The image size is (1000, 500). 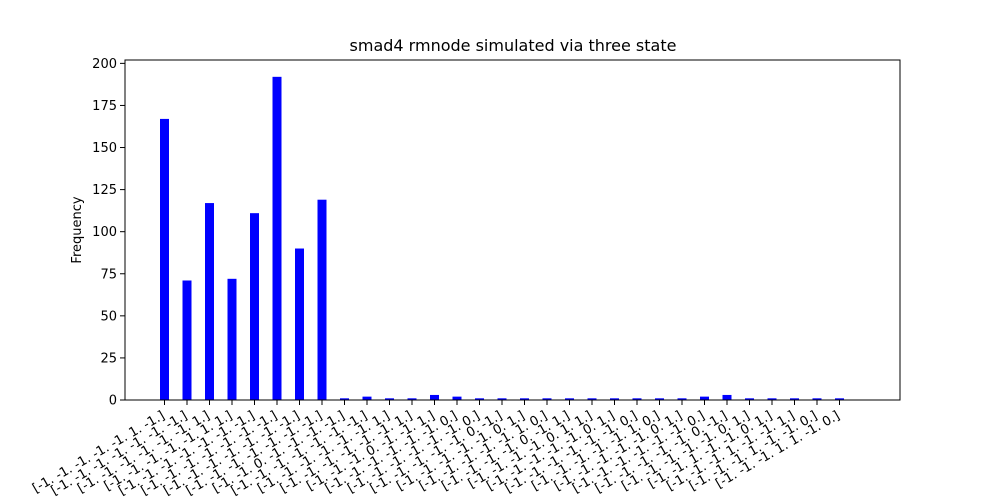 I want to click on y-tick-label: 25, so click(x=108, y=358).